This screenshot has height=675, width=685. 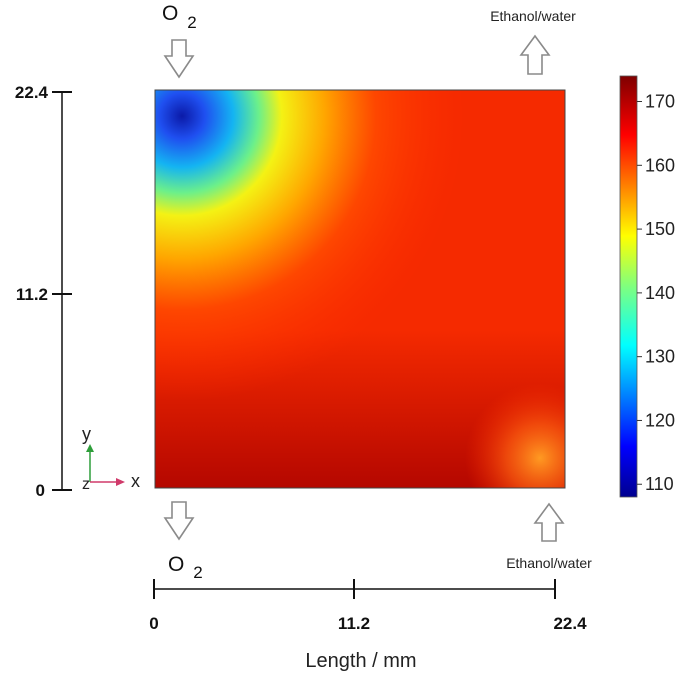 What do you see at coordinates (660, 357) in the screenshot?
I see `colorbar-tick-label: 130` at bounding box center [660, 357].